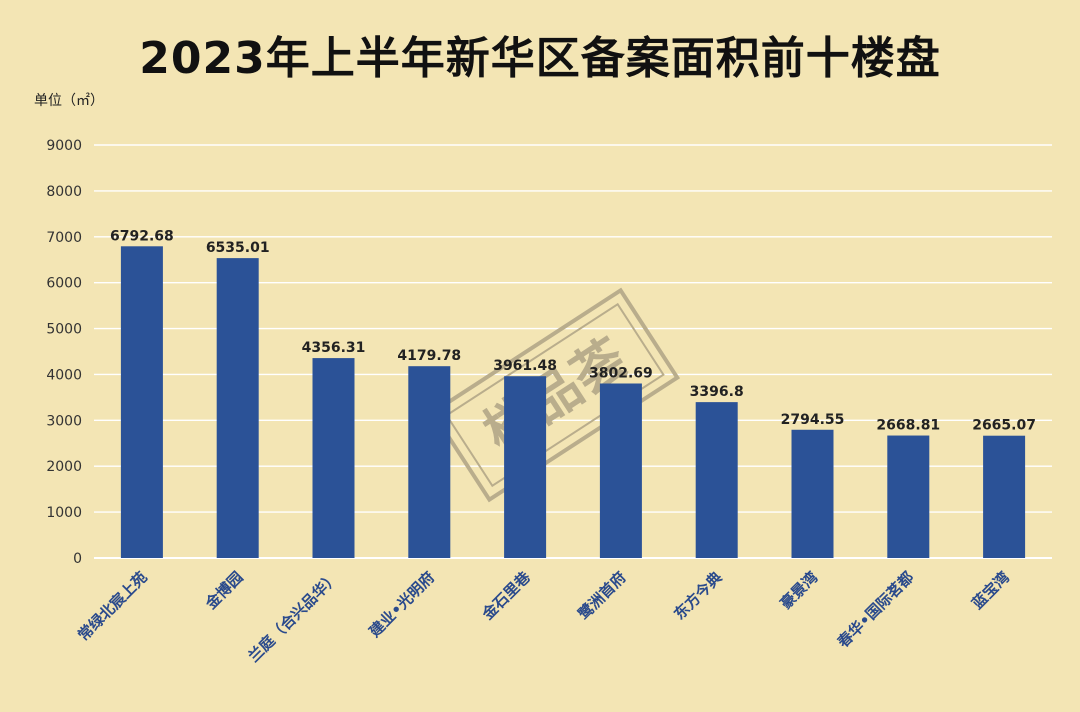 This screenshot has width=1080, height=712. Describe the element at coordinates (64, 192) in the screenshot. I see `y-tick-label: 8000` at that location.